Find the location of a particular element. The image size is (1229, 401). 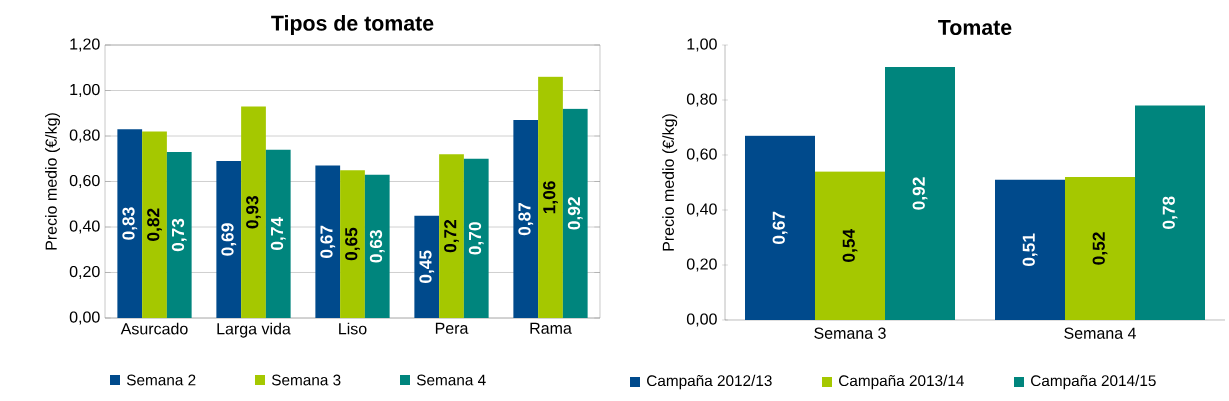

data-label: 1,06 is located at coordinates (550, 197).